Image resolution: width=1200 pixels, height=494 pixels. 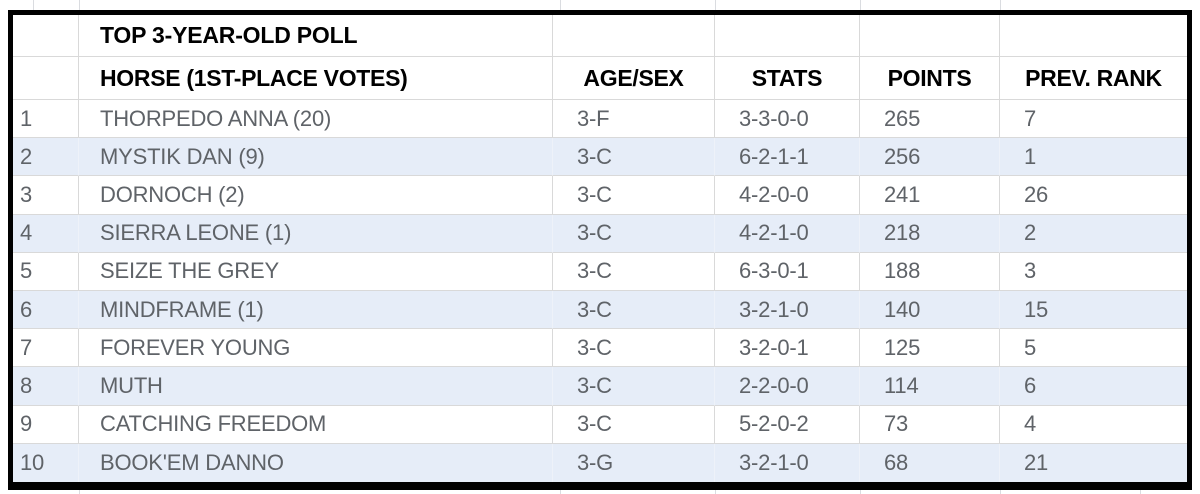 What do you see at coordinates (1093, 233) in the screenshot?
I see `cell-prev-rank: 2` at bounding box center [1093, 233].